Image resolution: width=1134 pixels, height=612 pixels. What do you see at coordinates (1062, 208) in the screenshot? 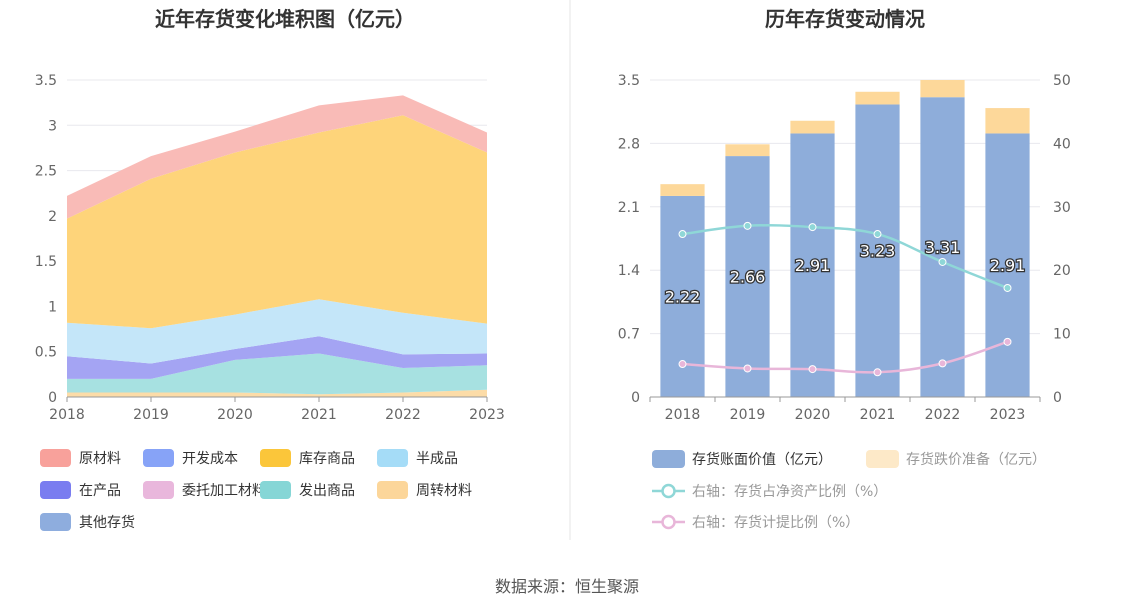
I see `y-right-tick-label: 30` at bounding box center [1062, 208].